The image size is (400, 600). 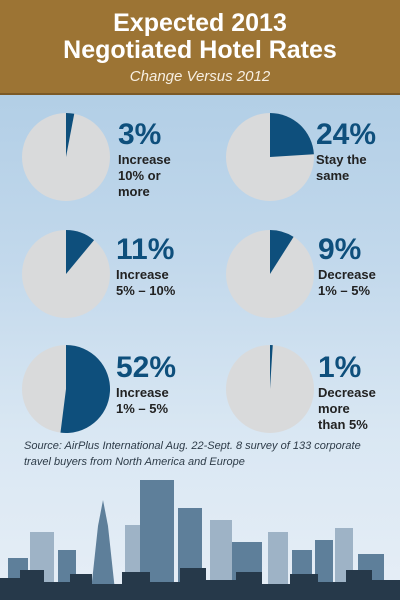 I want to click on percent-value: 11%, so click(x=145, y=249).